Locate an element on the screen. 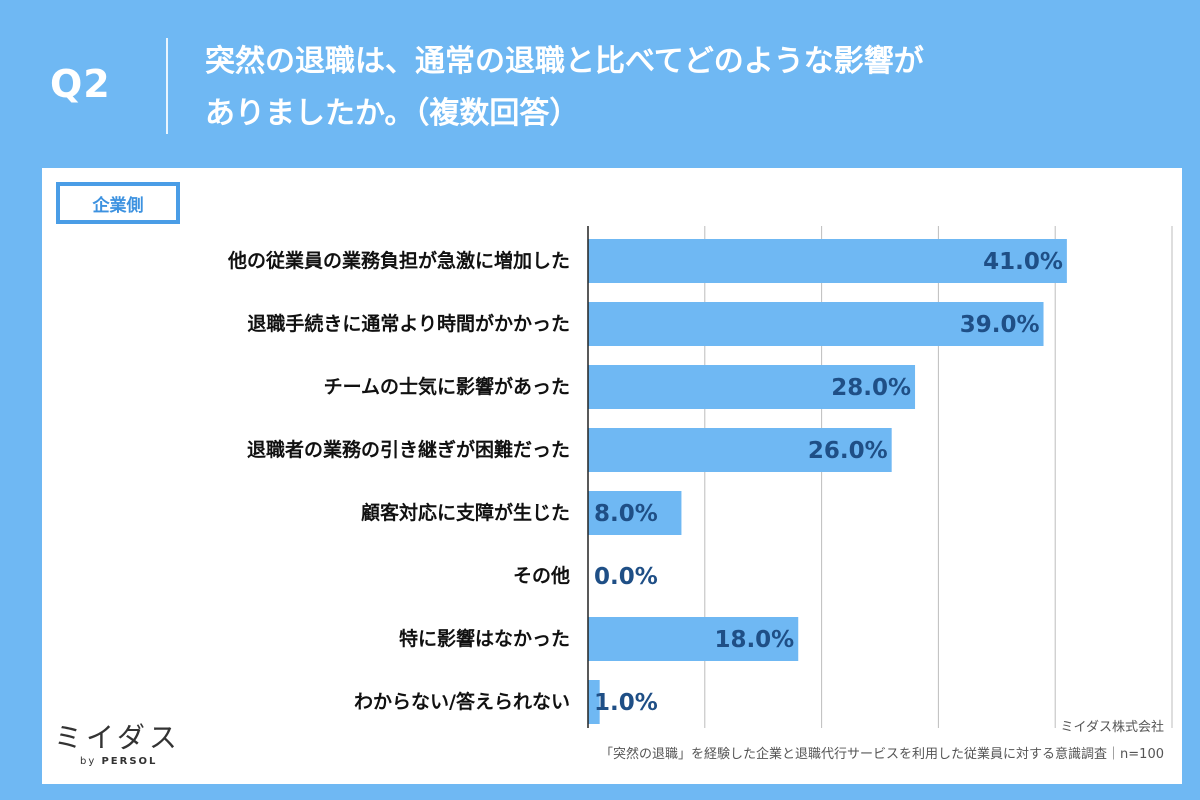 The width and height of the screenshot is (1200, 800). category-label: 退職手続きに通常より時間がかかった is located at coordinates (408, 323).